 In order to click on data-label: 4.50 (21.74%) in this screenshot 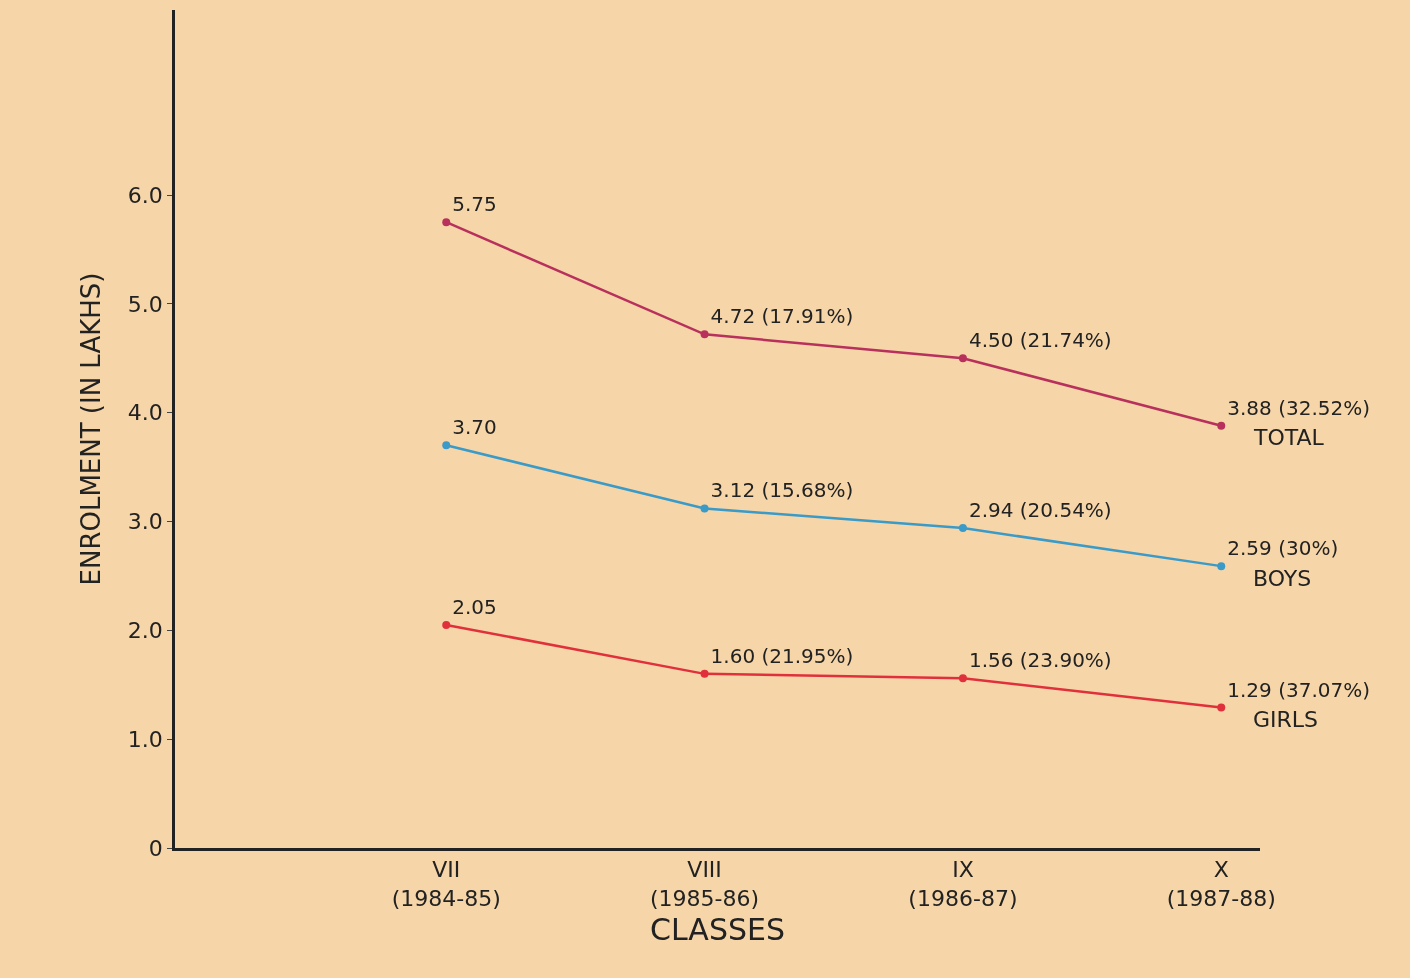, I will do `click(1040, 340)`.